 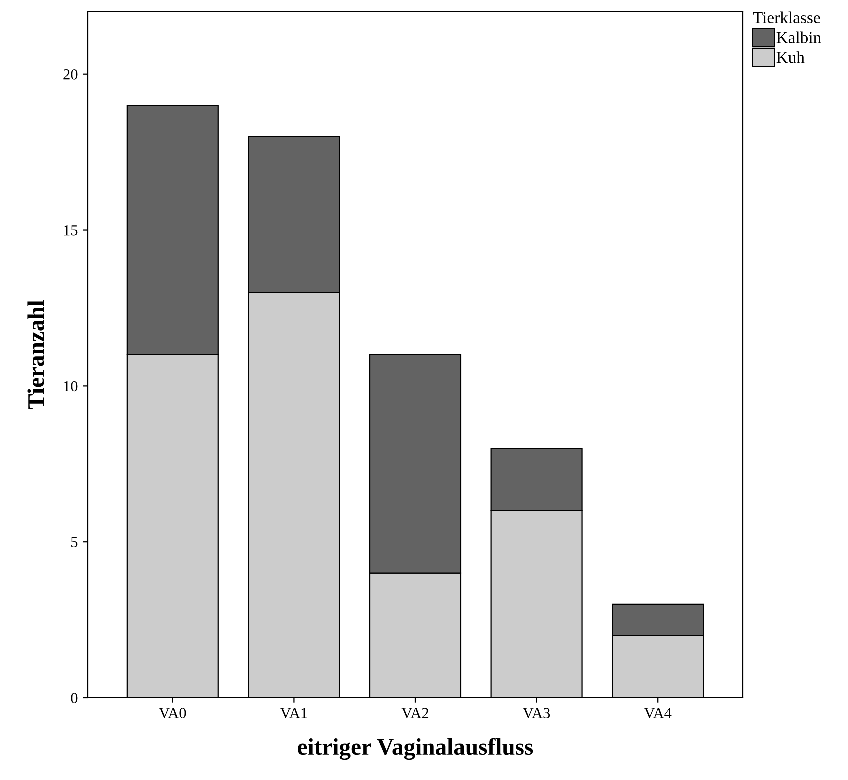 I want to click on x-tick-label: VA2, so click(x=415, y=713).